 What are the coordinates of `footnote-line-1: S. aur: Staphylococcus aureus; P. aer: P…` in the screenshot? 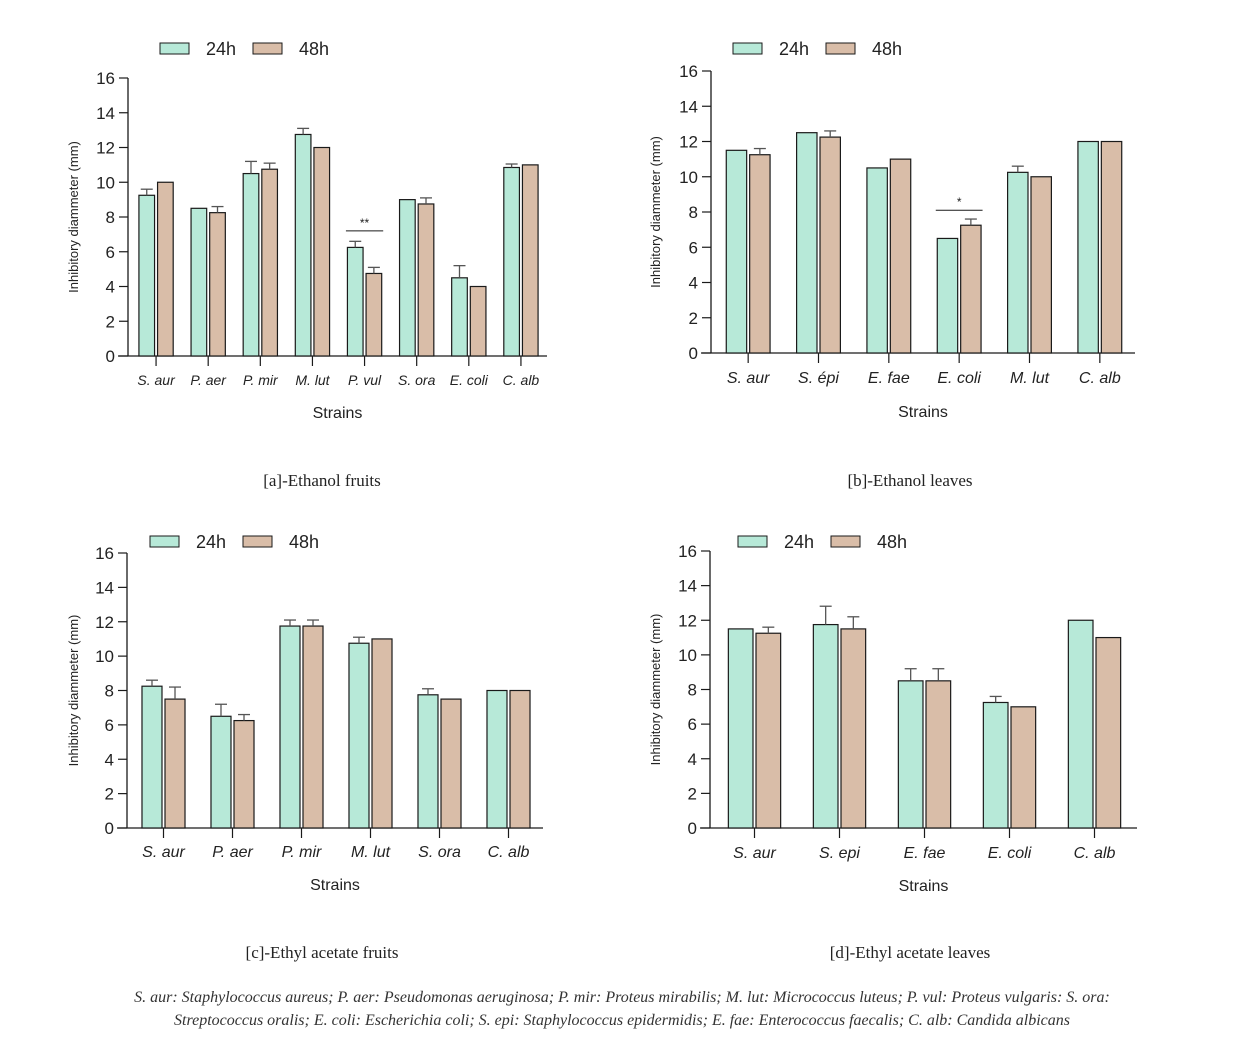 It's located at (622, 997).